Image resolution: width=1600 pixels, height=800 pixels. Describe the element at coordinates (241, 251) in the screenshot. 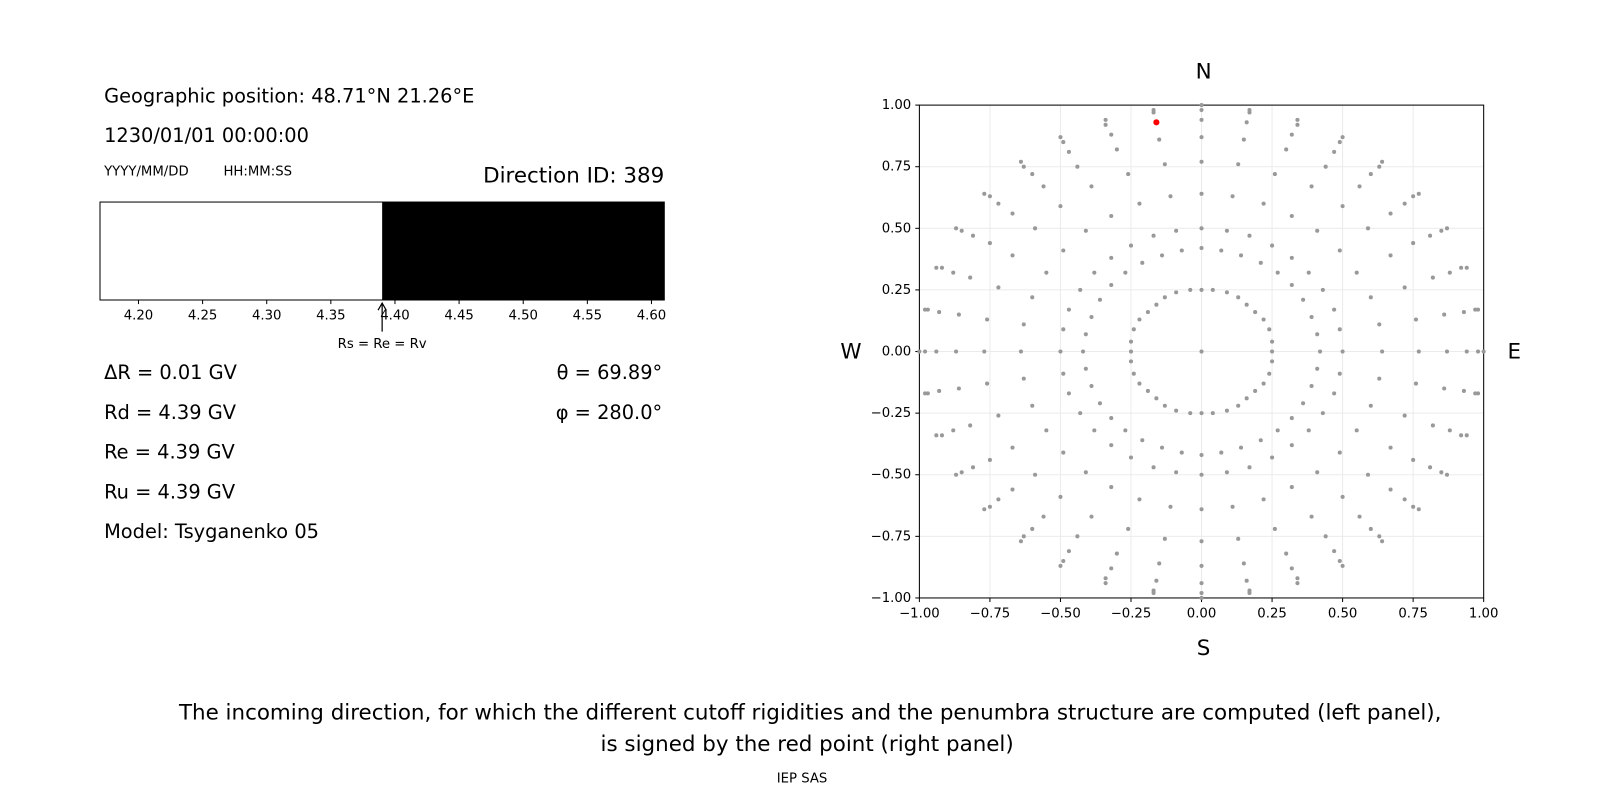

I see `penumbra-band` at that location.